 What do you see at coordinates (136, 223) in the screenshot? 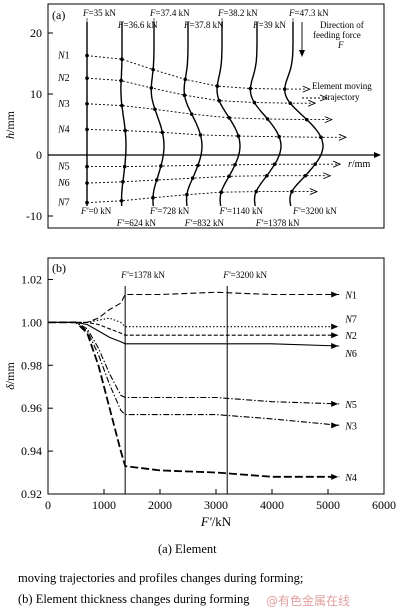
I see `radial-force-label: F'=624 kN` at bounding box center [136, 223].